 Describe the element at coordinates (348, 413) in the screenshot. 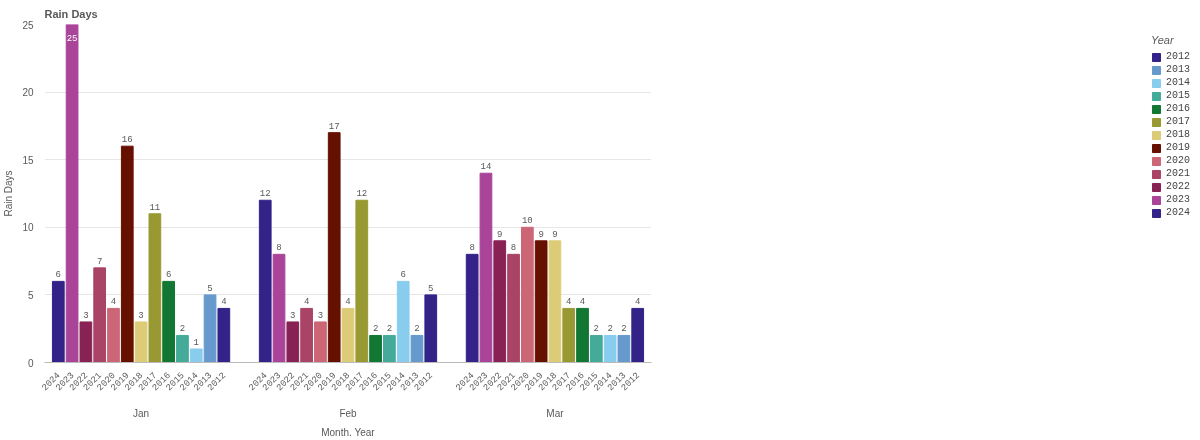

I see `x-tick-label: Feb` at that location.